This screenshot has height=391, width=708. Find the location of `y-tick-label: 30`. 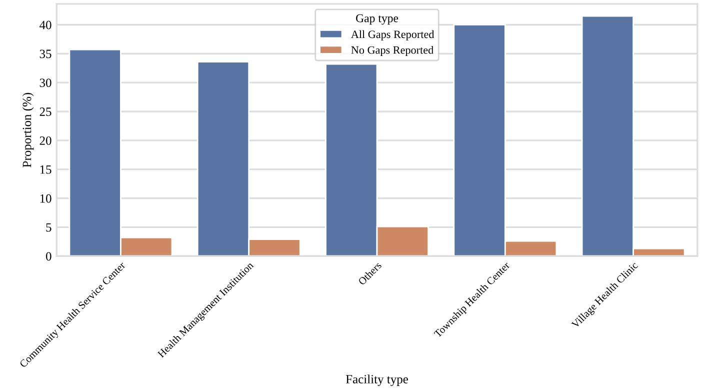

y-tick-label: 30 is located at coordinates (46, 83).